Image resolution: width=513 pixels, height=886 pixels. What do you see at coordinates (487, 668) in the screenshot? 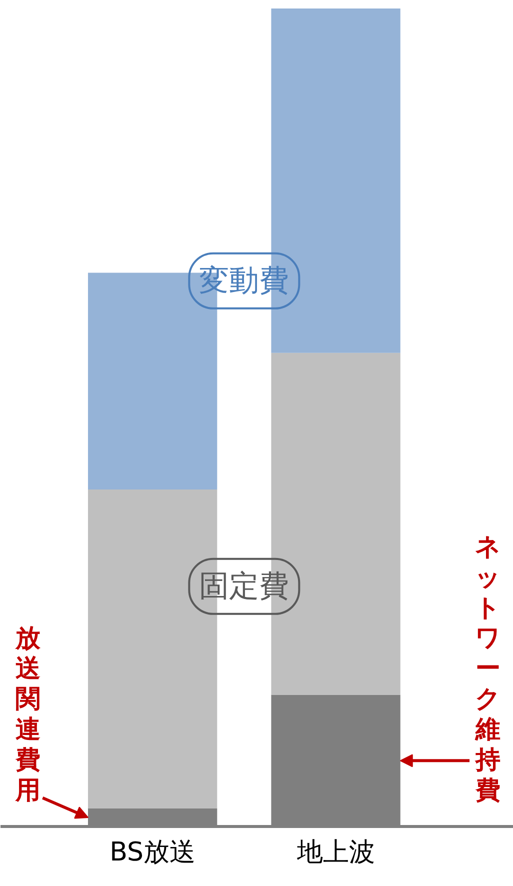
I see `text: ネットワーク維持費` at bounding box center [487, 668].